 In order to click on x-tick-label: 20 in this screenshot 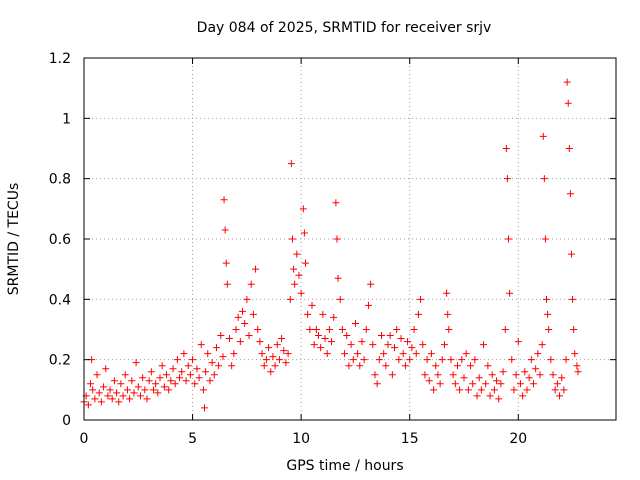, I will do `click(518, 439)`.